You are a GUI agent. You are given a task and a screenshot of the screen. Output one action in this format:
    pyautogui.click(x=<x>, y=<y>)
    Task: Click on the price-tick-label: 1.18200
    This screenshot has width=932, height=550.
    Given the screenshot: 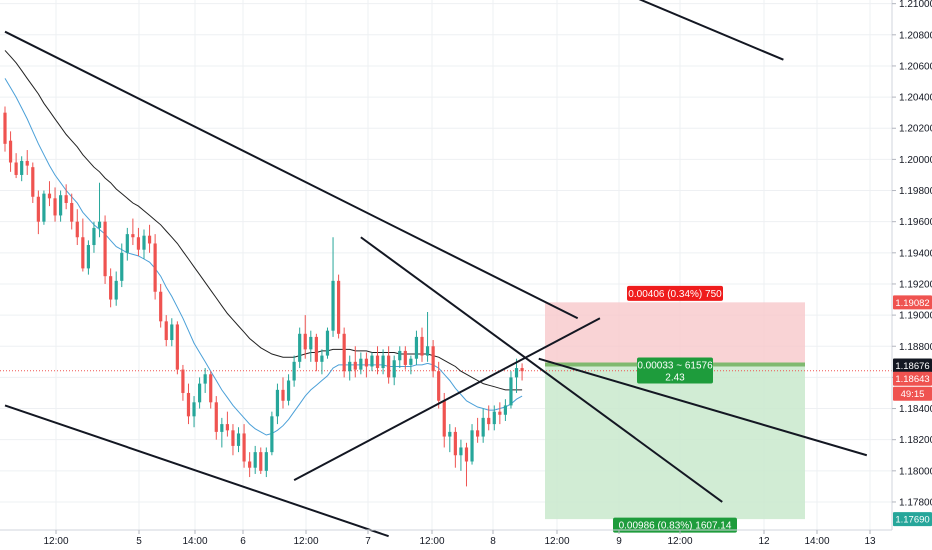 What is the action you would take?
    pyautogui.click(x=915, y=440)
    